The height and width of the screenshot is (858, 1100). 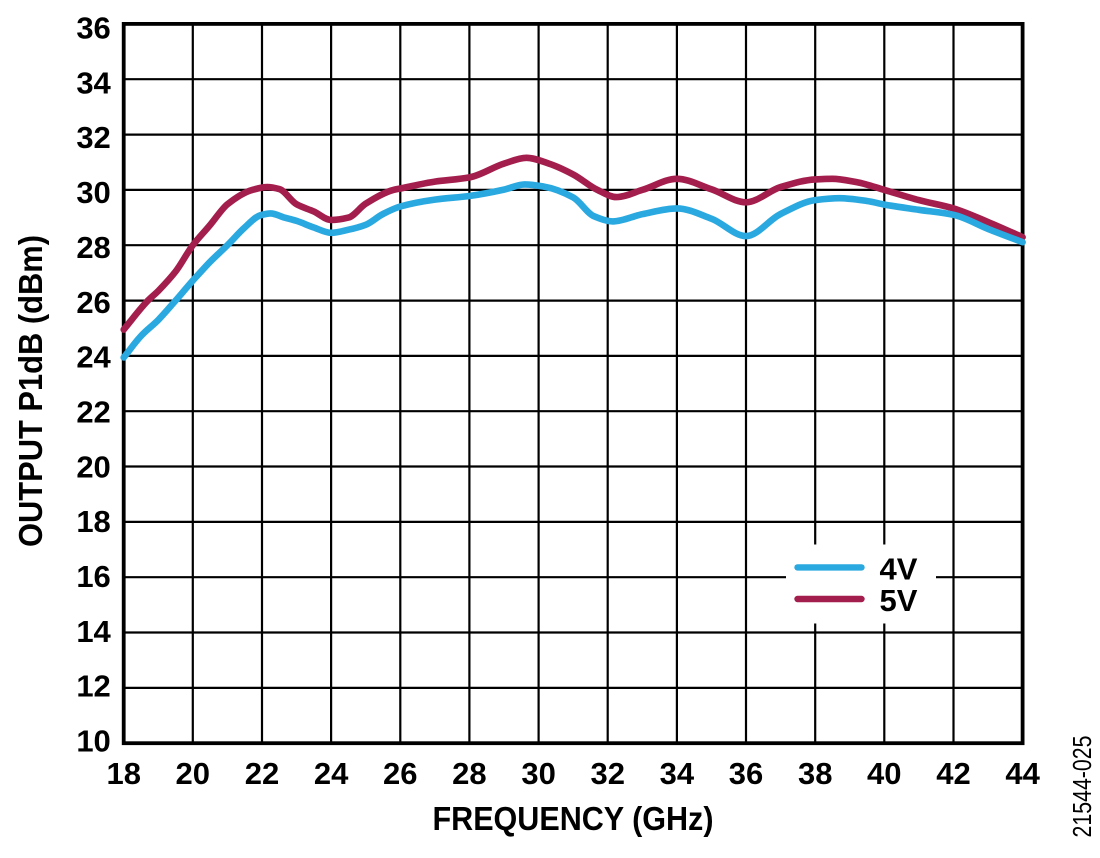 What do you see at coordinates (884, 773) in the screenshot?
I see `svg-text: 40` at bounding box center [884, 773].